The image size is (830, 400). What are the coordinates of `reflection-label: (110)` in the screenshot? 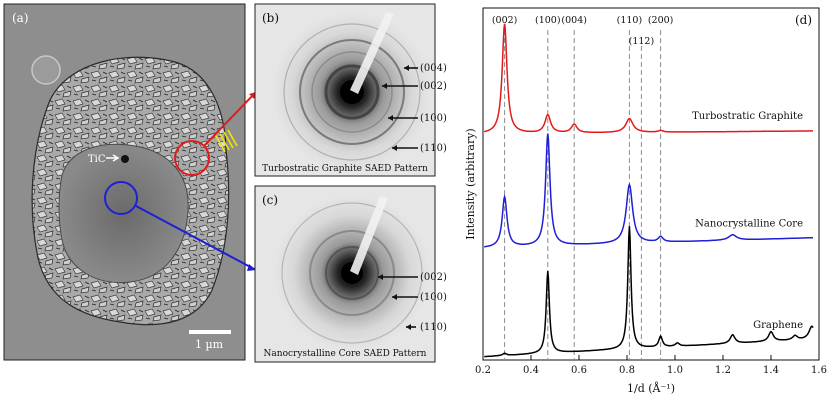 It's located at (630, 20).